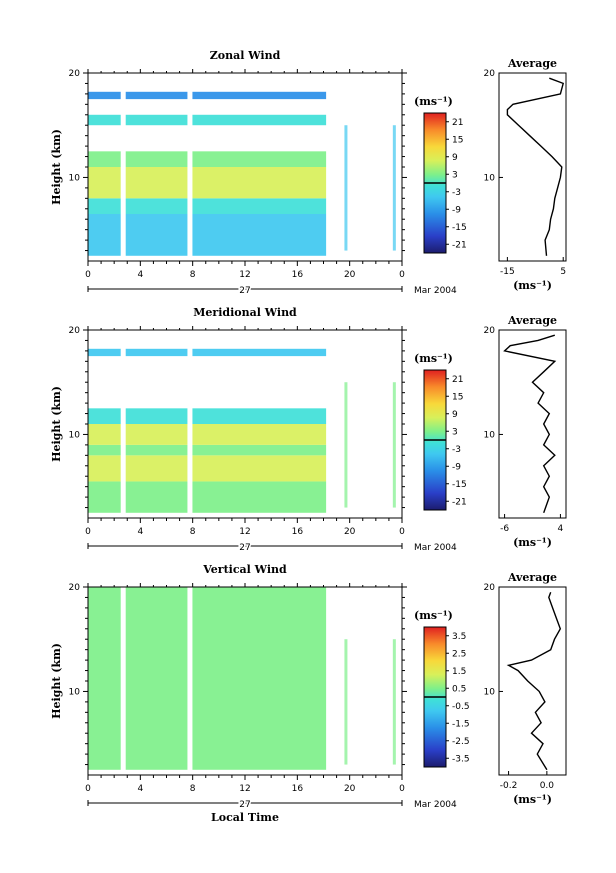 This screenshot has height=873, width=616. I want to click on average-x-tick-label: 4, so click(561, 529).